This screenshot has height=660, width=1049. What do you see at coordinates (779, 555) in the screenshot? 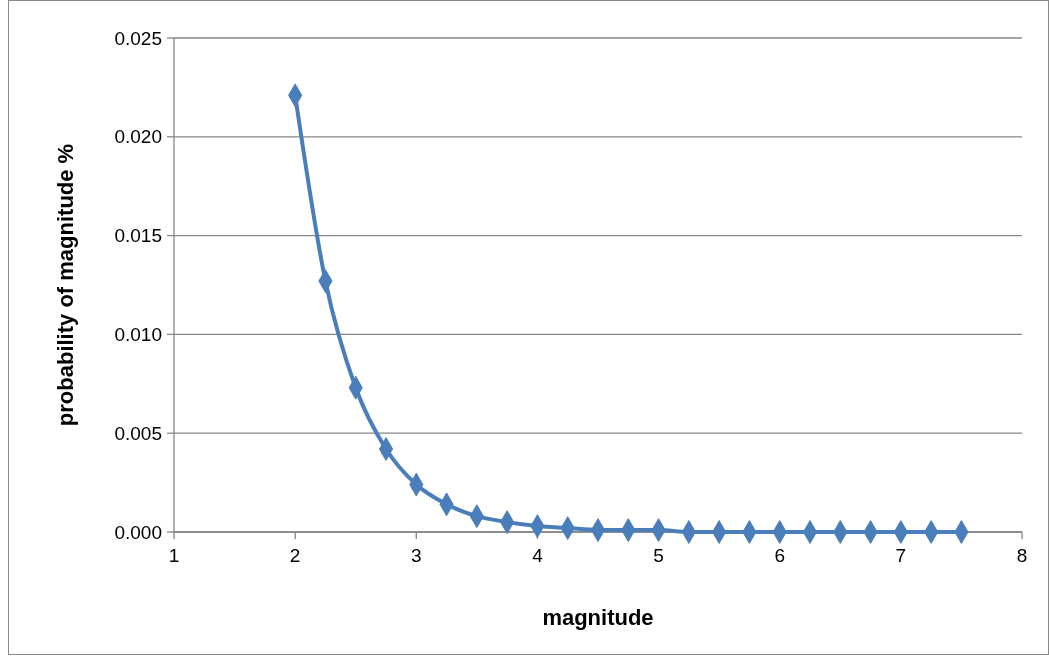
I see `x-tick-label: 6` at bounding box center [779, 555].